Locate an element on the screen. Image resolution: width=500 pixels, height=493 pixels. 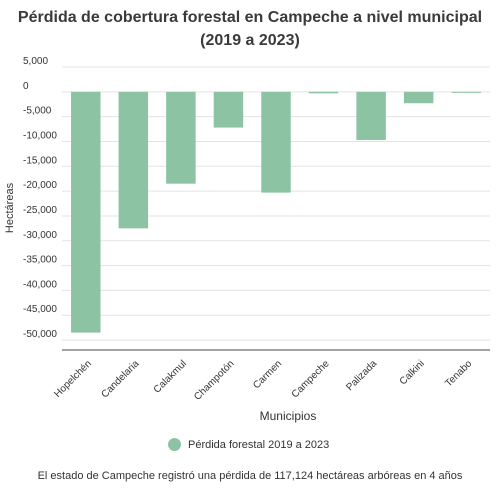
x-tick-label: Palizada is located at coordinates (361, 375).